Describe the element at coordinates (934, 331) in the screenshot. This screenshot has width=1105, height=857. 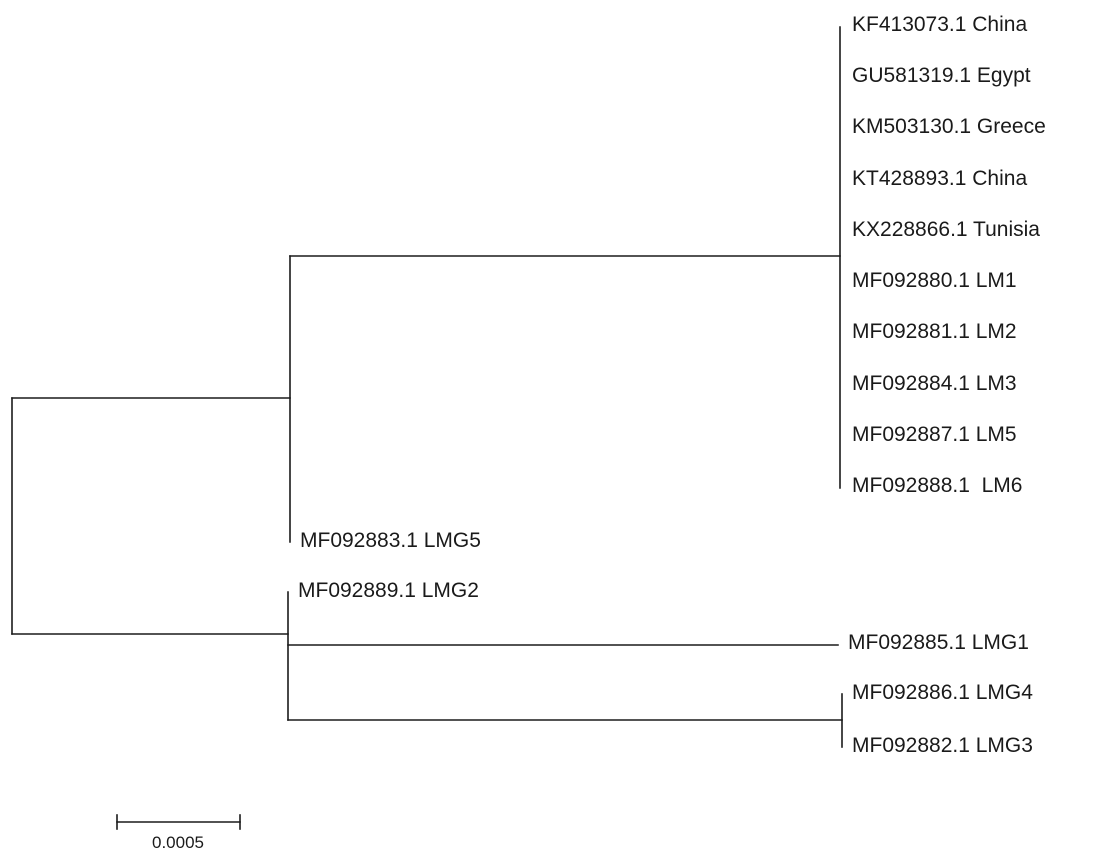
I see `leaf-label-mf092881: MF092881.1 LM2` at that location.